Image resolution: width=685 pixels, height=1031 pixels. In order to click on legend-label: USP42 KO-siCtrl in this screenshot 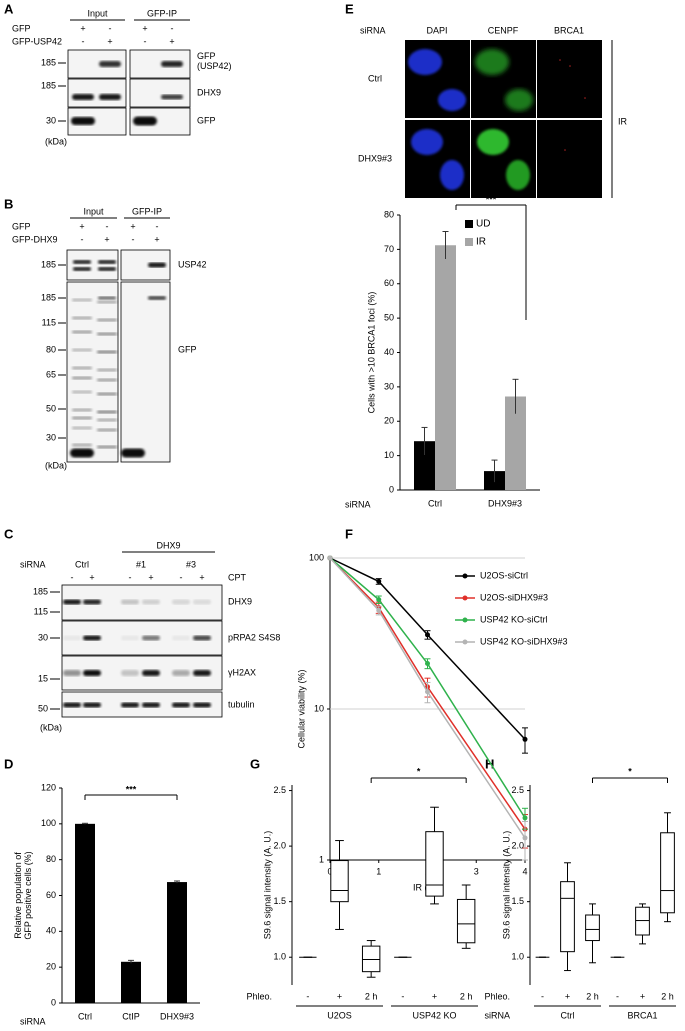, I will do `click(514, 619)`.